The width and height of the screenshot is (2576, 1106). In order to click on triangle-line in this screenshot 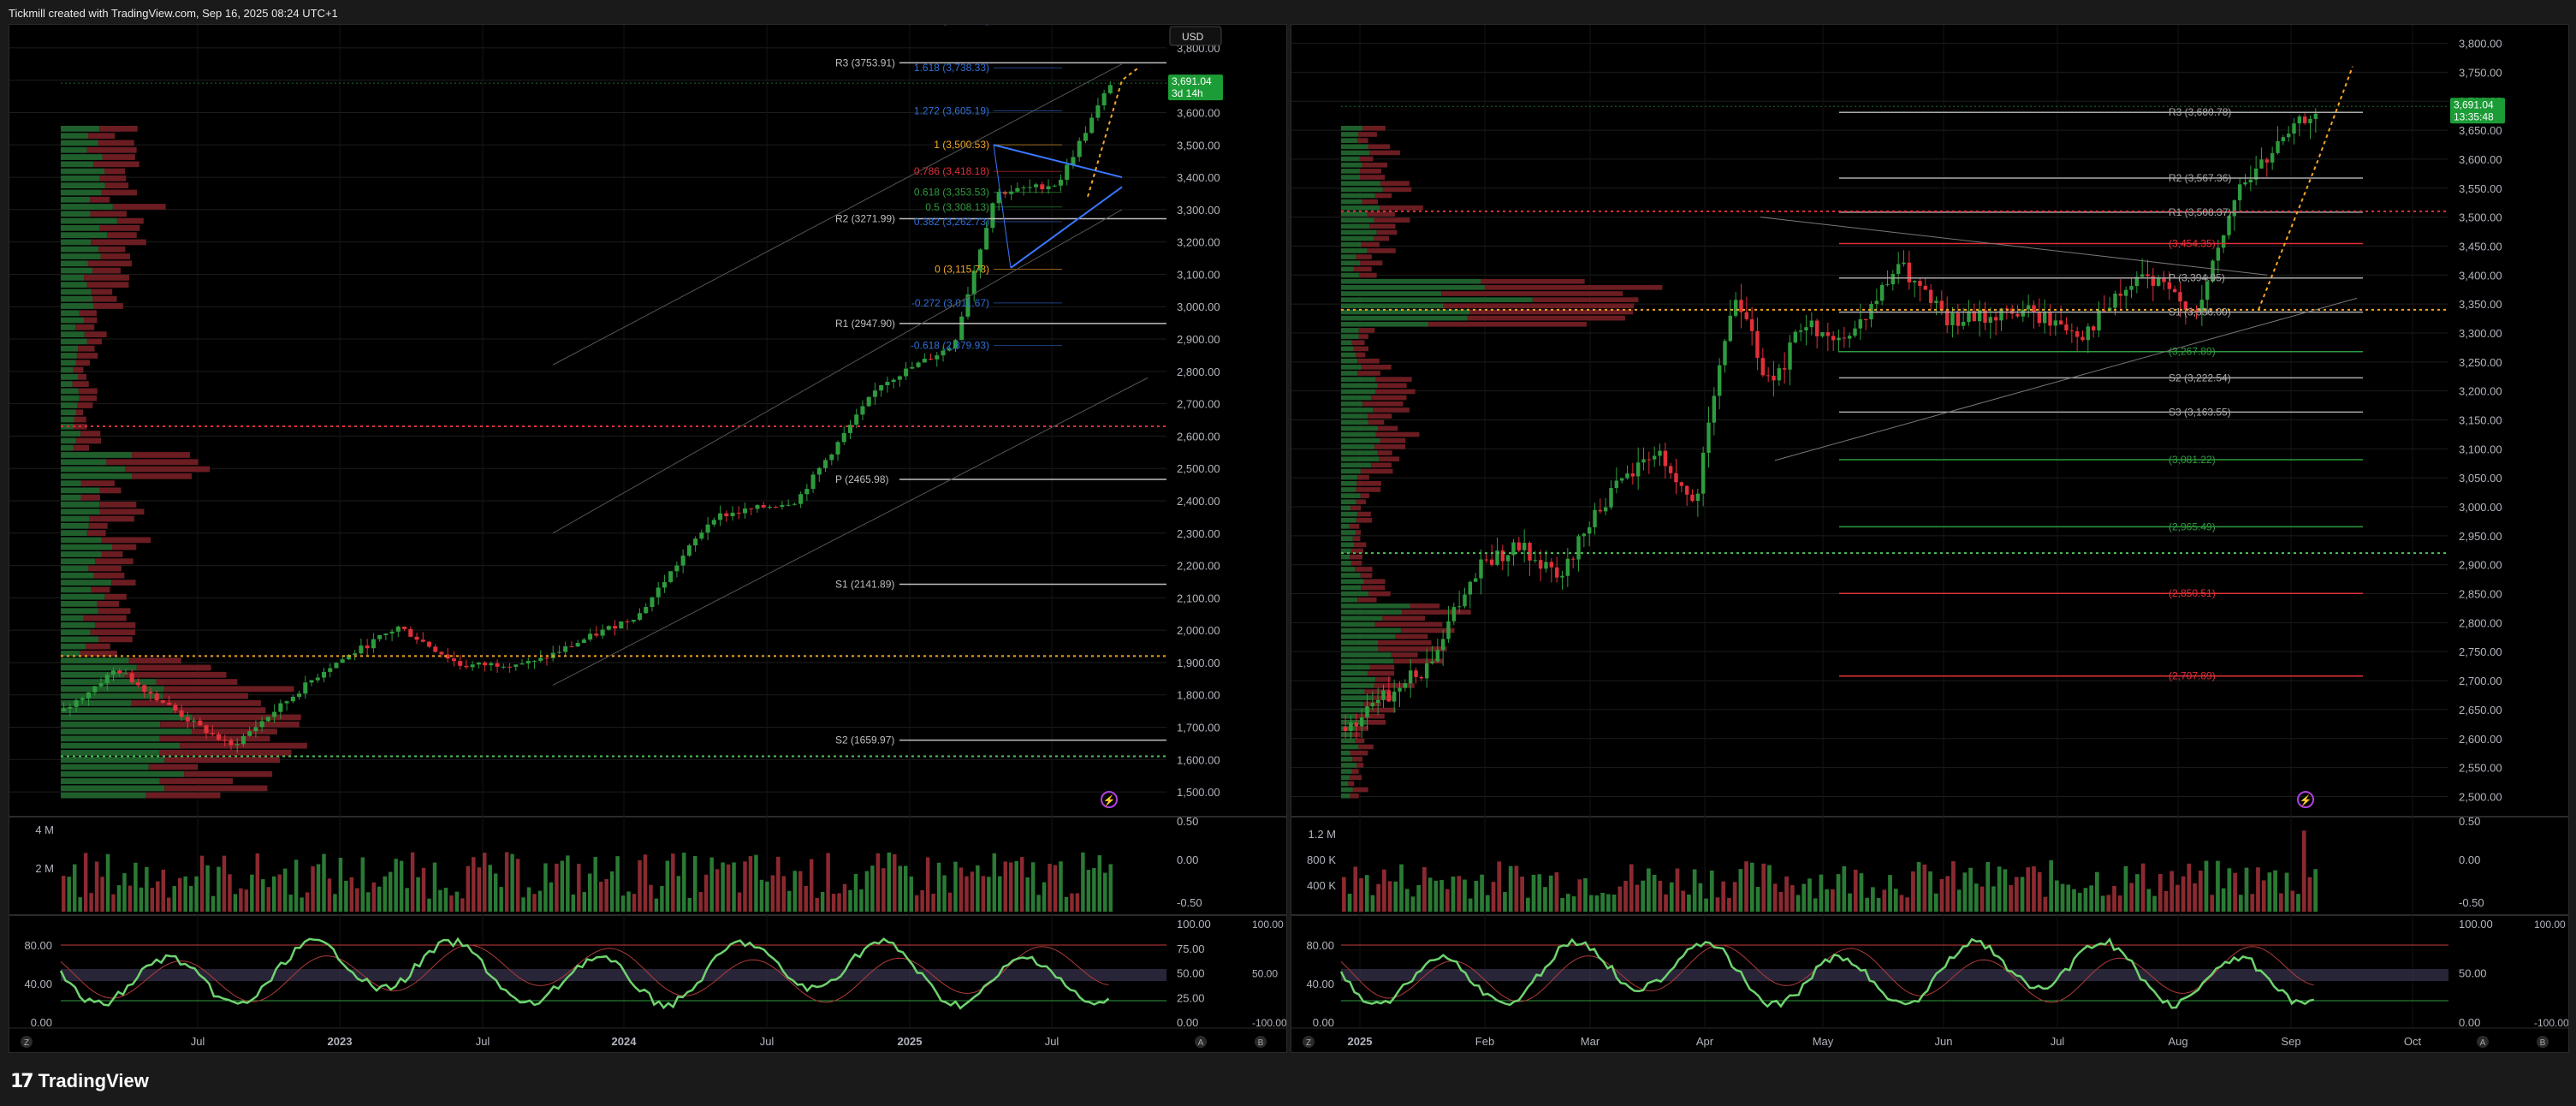, I will do `click(1002, 206)`.